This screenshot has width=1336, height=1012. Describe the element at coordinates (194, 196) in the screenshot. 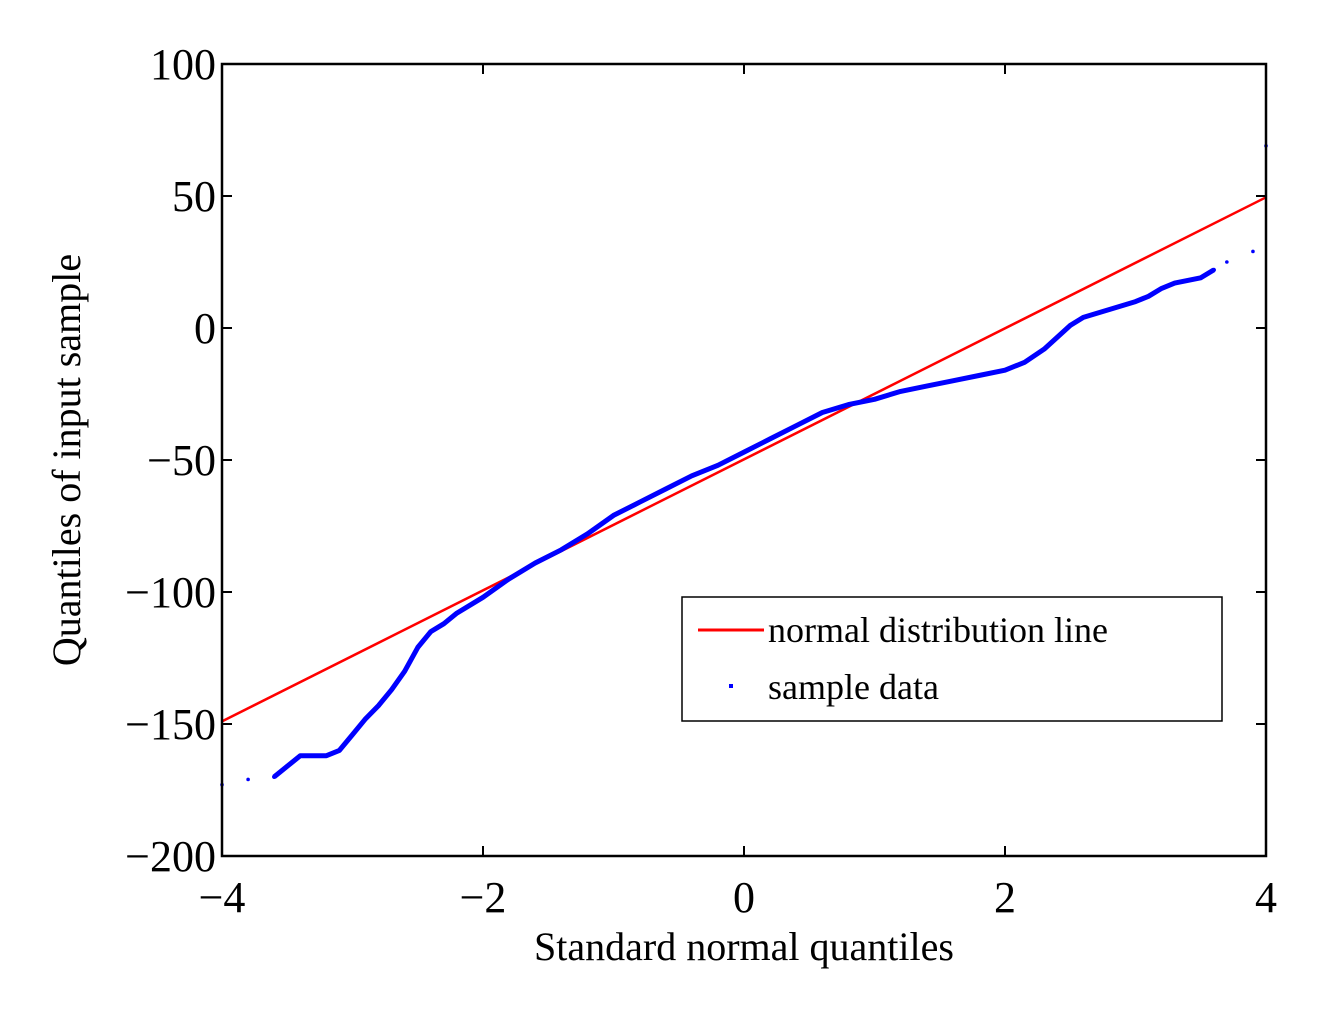

I see `y-tick-label: 50` at that location.